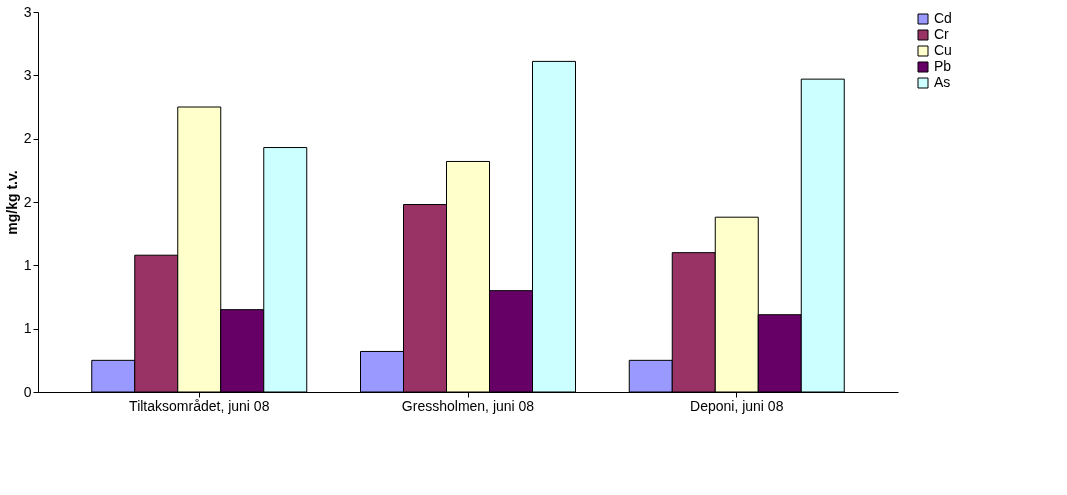  I want to click on legend-label: Pb, so click(943, 66).